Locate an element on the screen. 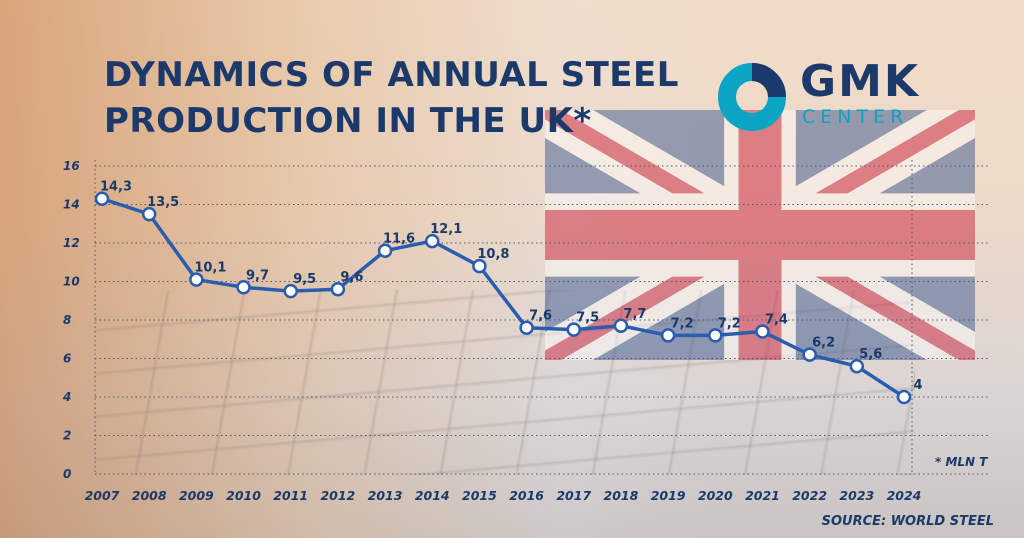 The image size is (1024, 538). y-tick-label: 0 is located at coordinates (67, 474).